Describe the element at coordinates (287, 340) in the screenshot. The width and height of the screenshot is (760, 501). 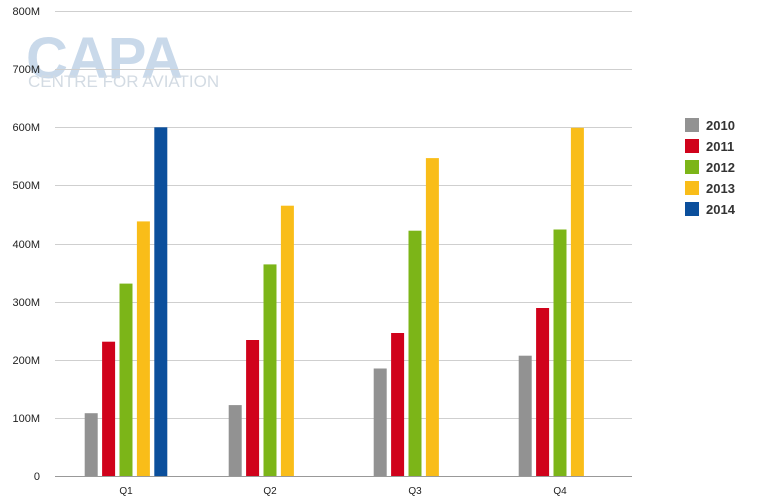
I see `bar-2013-q2` at that location.